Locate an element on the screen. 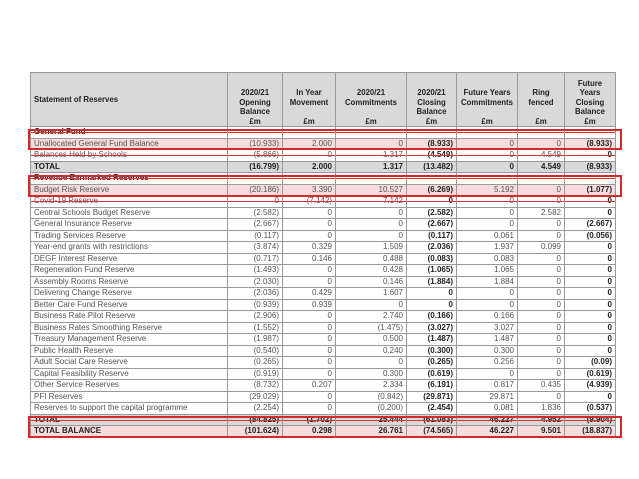 The image size is (639, 479). value-cell: 0.099 is located at coordinates (541, 247).